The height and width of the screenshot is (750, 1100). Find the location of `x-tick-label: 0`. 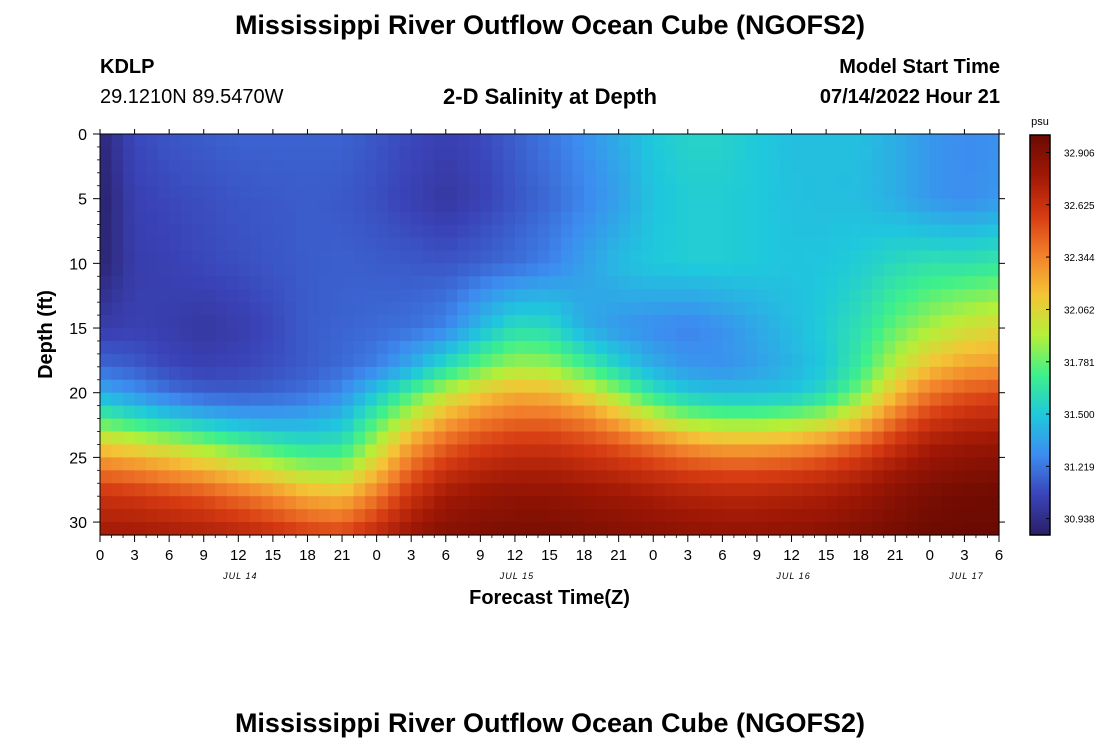

x-tick-label: 0 is located at coordinates (100, 555).